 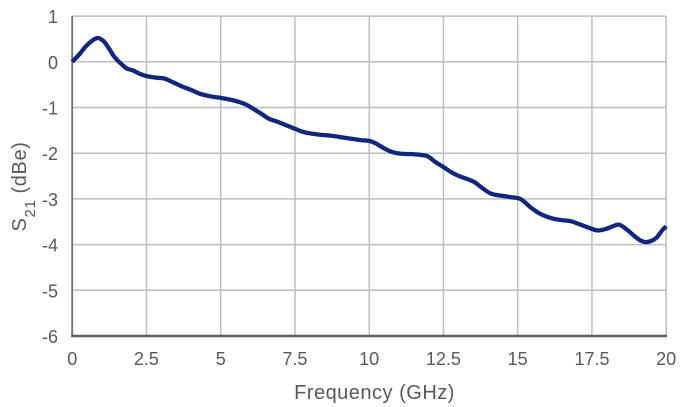 I want to click on svg-text: 15, so click(x=518, y=359).